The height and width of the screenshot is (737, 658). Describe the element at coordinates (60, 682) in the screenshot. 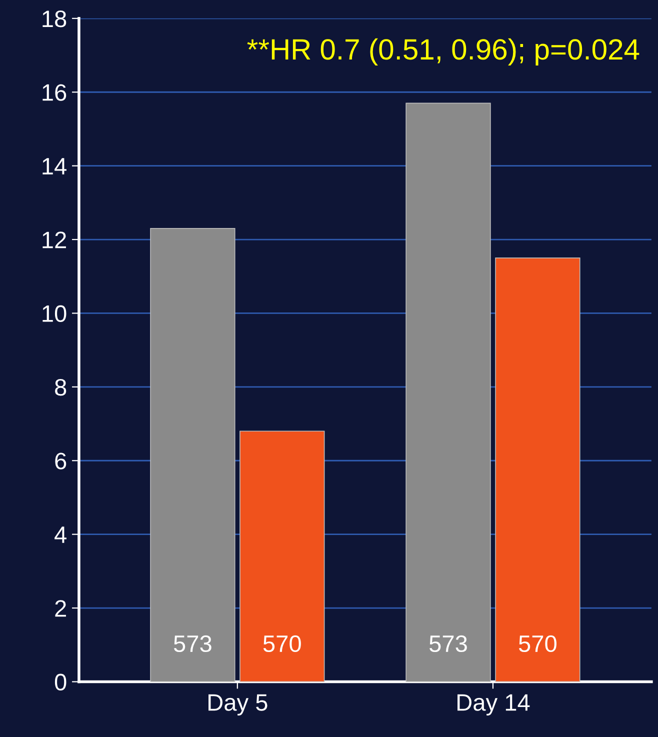

I see `y-tick-label: 0` at that location.